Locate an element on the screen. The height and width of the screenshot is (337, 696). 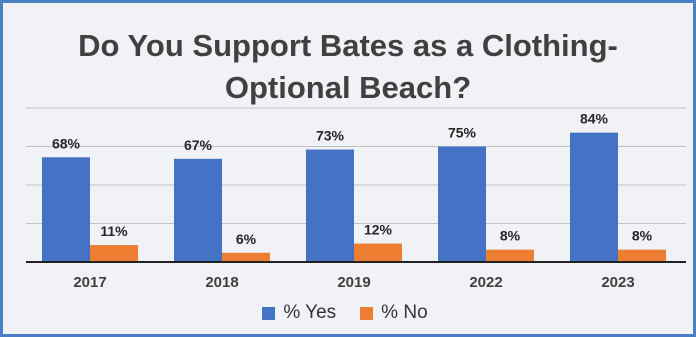
chart-legend: % Yes % No is located at coordinates (345, 313).